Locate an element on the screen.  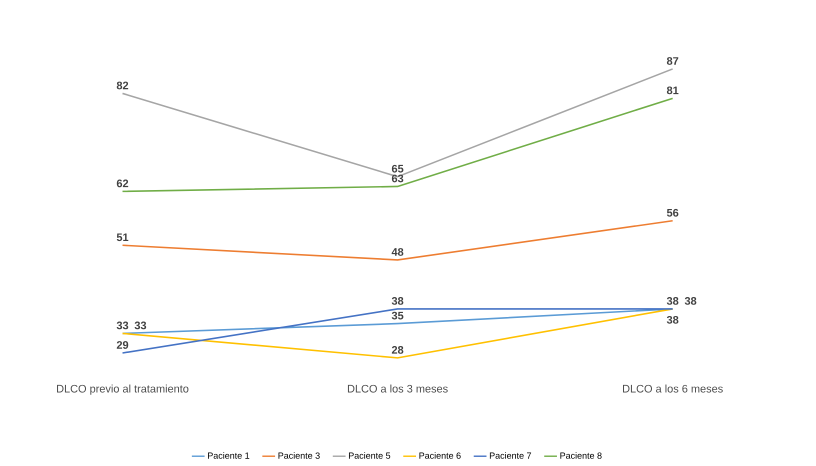
legend-label: Paciente 5 is located at coordinates (369, 455).